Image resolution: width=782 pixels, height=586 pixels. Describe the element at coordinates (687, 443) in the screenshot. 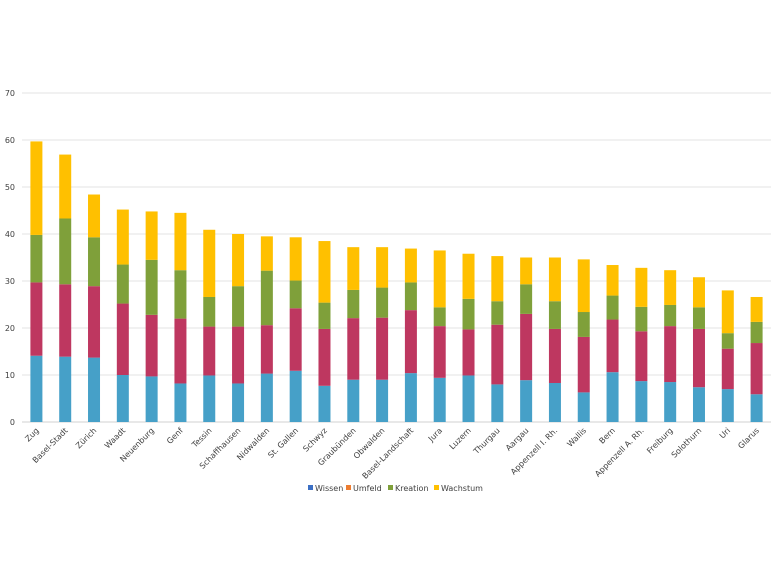

I see `x-tick-label: Solothurn` at that location.